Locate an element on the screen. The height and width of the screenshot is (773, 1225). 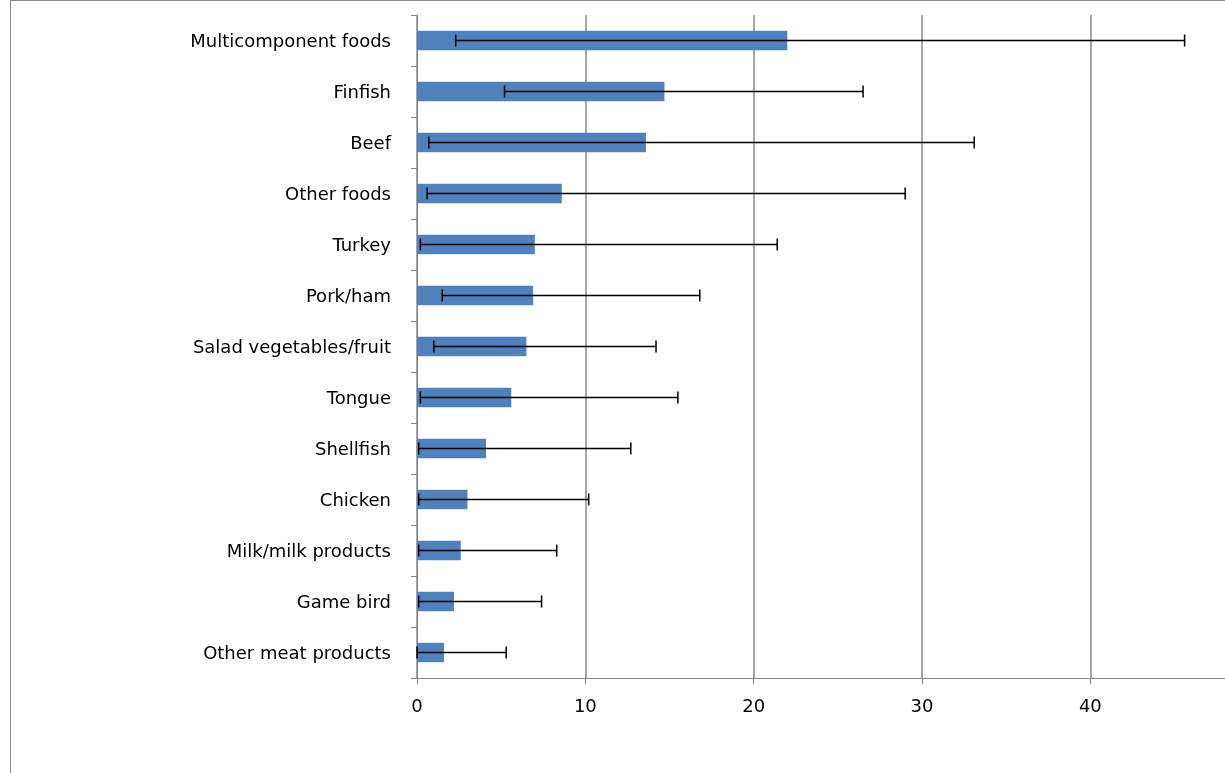
y-tick-label: Multicomponent foods is located at coordinates (290, 40).